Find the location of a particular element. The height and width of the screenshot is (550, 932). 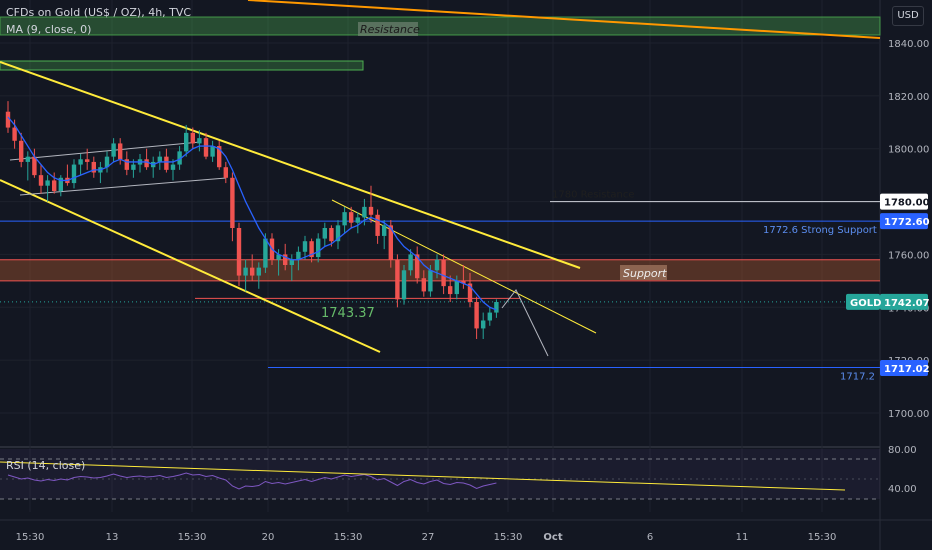

time-tick-label: 6 is located at coordinates (650, 537).